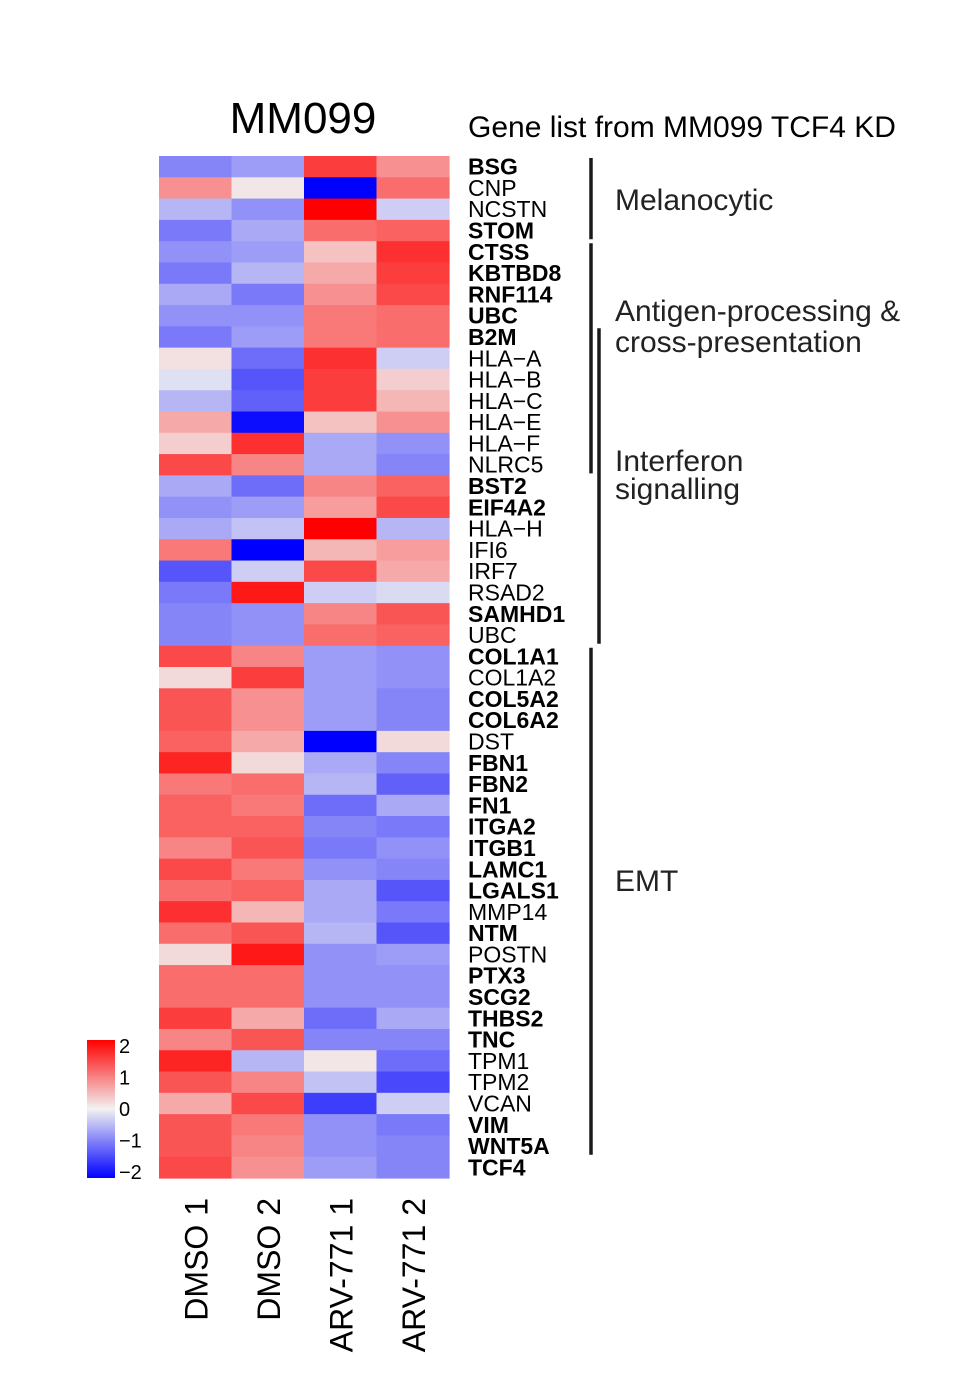 This screenshot has width=963, height=1395. Describe the element at coordinates (269, 1259) in the screenshot. I see `column-label: DMSO 2` at that location.